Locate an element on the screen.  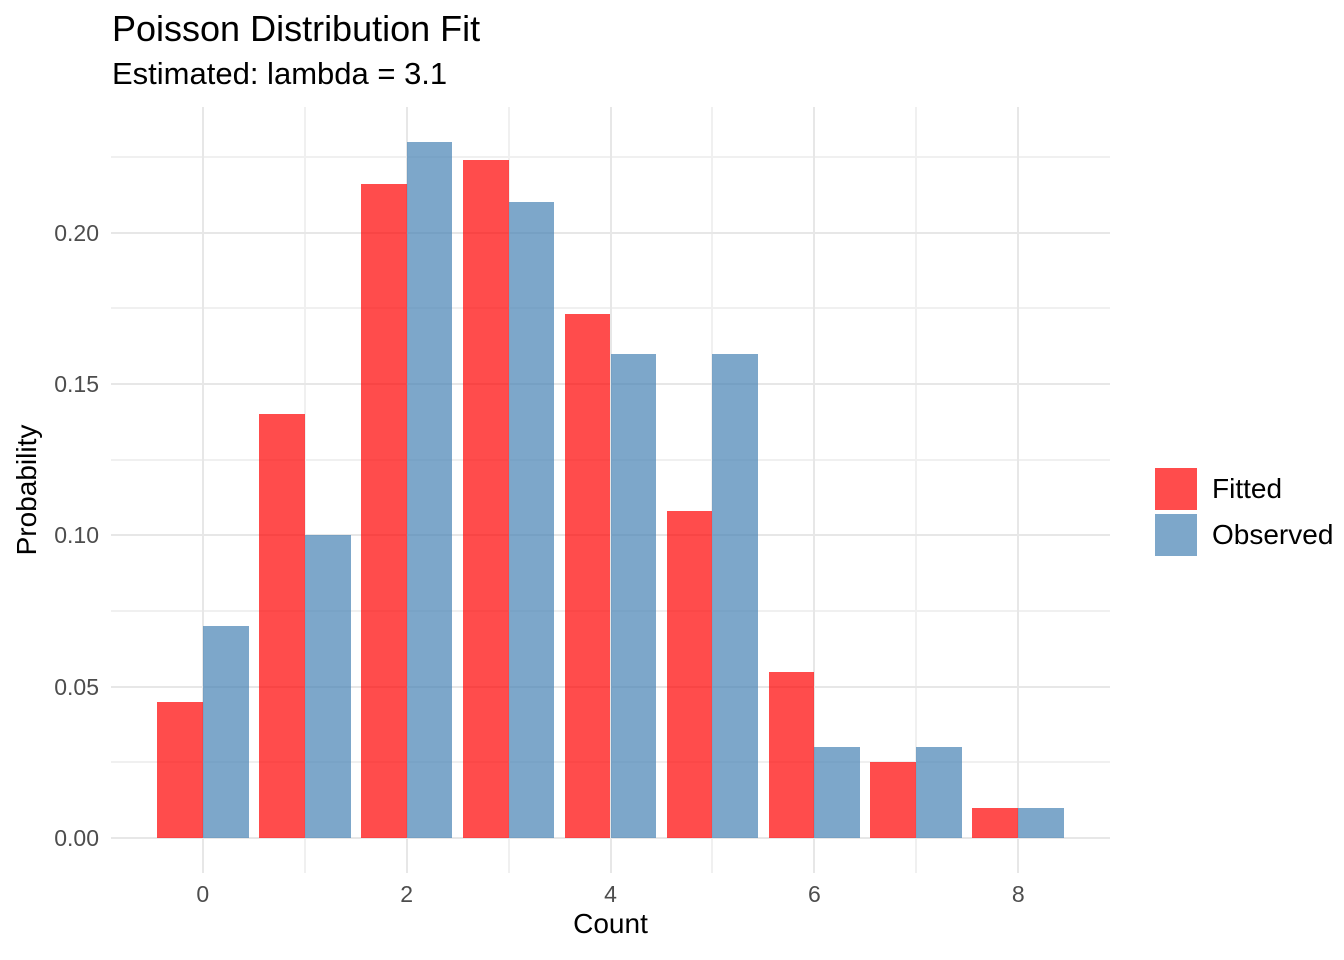
legend-label-fitted: Fitted is located at coordinates (1247, 488).